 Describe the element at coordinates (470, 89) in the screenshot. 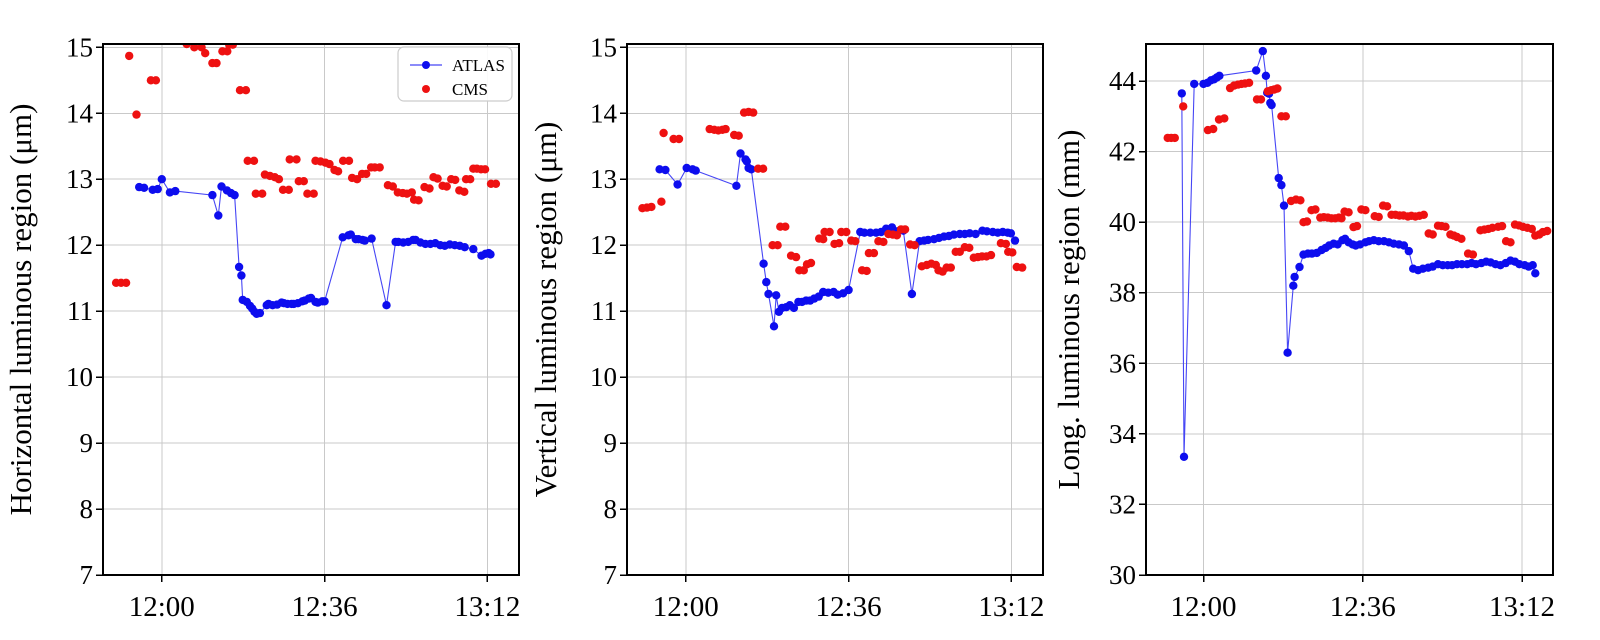

I see `legend-label-cms: CMS` at that location.